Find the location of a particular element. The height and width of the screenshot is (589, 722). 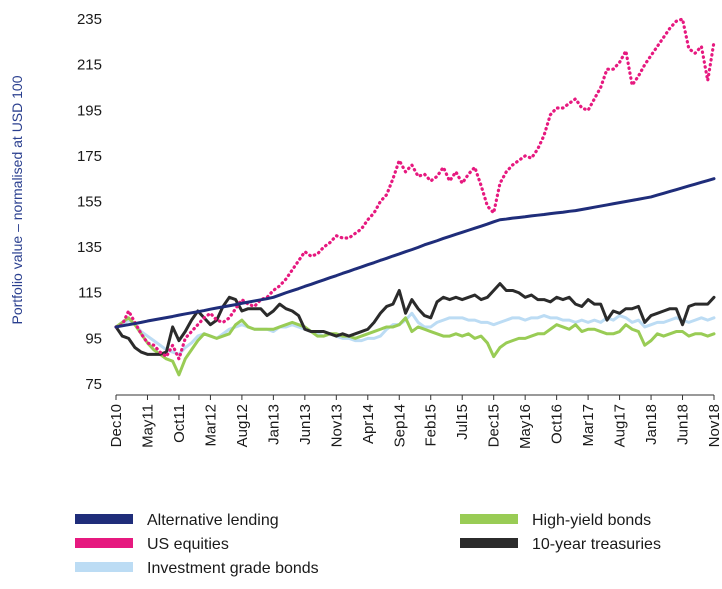

y-tick-label: 195 is located at coordinates (89, 110).